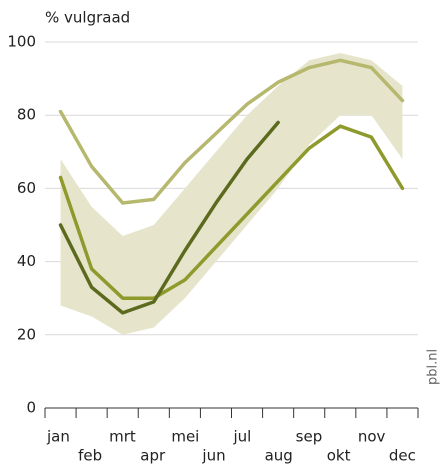 The image size is (440, 466). Describe the element at coordinates (26, 115) in the screenshot. I see `y-tick-label: 80` at that location.